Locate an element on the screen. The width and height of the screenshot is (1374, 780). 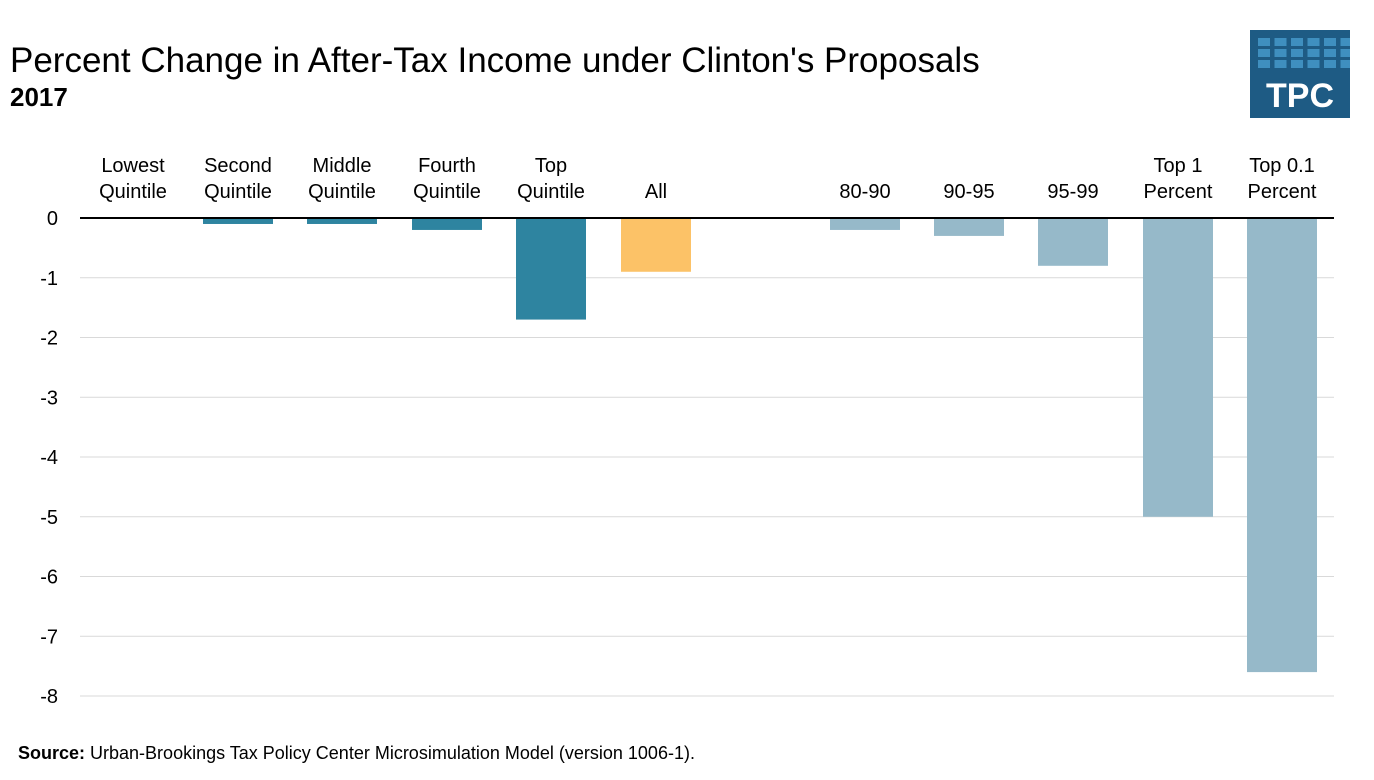
y-tick-label: -8 is located at coordinates (49, 697).